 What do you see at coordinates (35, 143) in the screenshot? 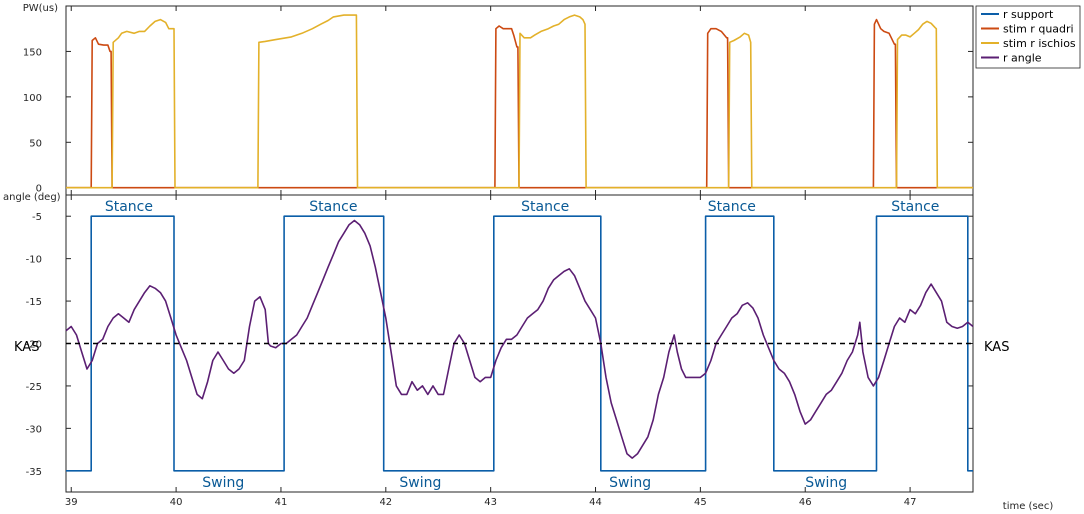
I see `top-y-tick-label: 50` at bounding box center [35, 143].